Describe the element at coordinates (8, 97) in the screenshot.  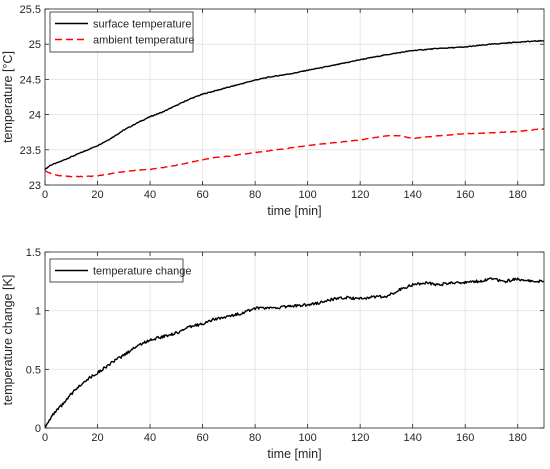
I see `y-axis-label: temperature [°C]` at that location.